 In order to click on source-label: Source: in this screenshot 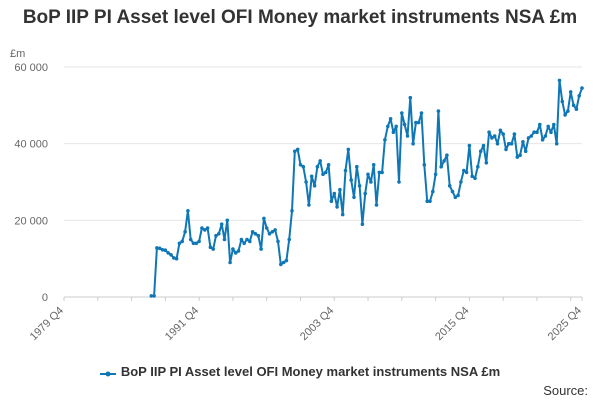, I will do `click(565, 390)`.